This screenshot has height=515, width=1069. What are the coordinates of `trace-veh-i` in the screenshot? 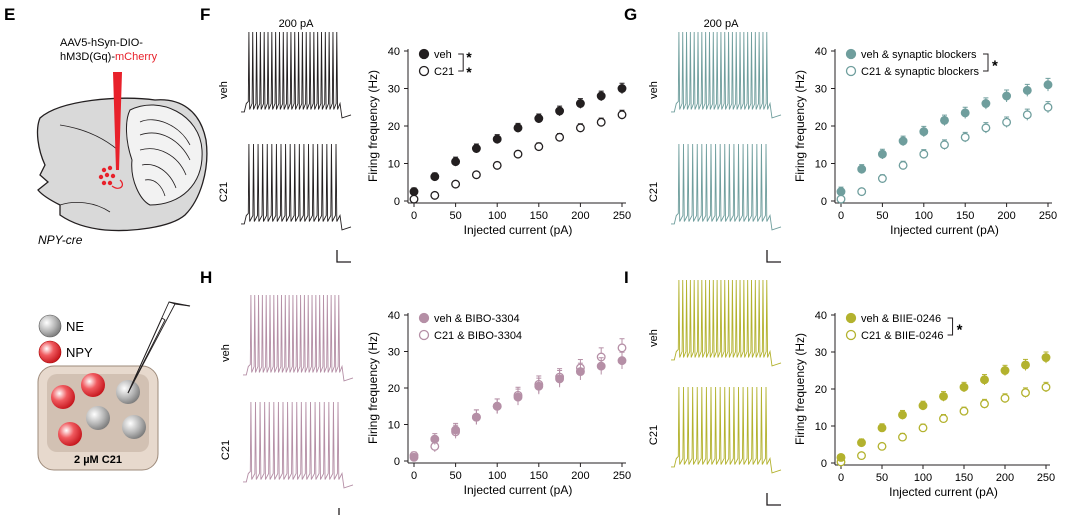 It's located at (726, 323).